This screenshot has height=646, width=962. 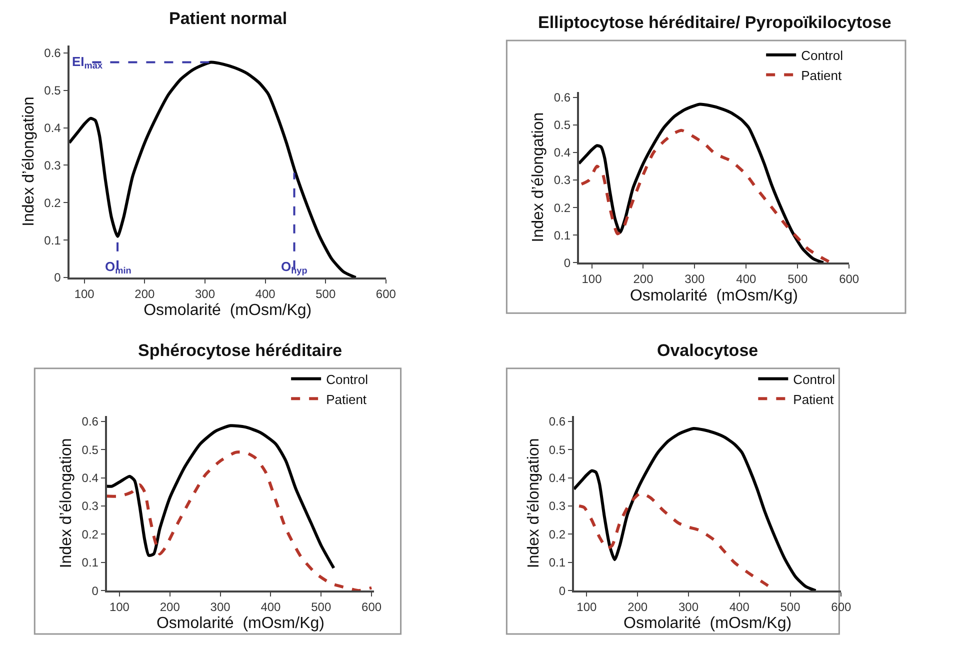 I want to click on chart-title: Ovalocytose, so click(x=707, y=350).